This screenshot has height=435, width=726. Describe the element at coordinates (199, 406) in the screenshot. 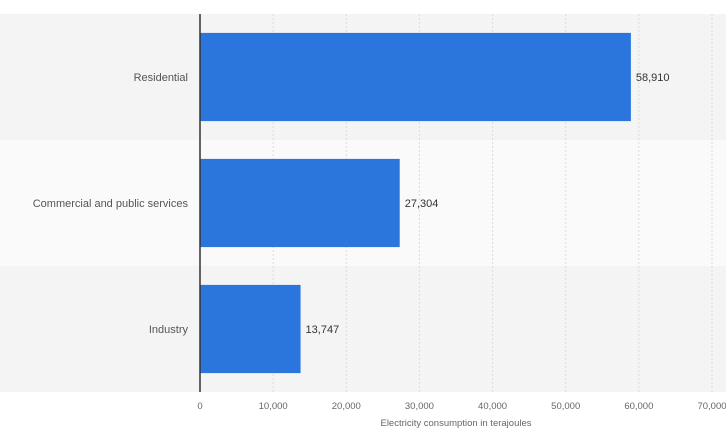

I see `x-tick-label: 0` at that location.